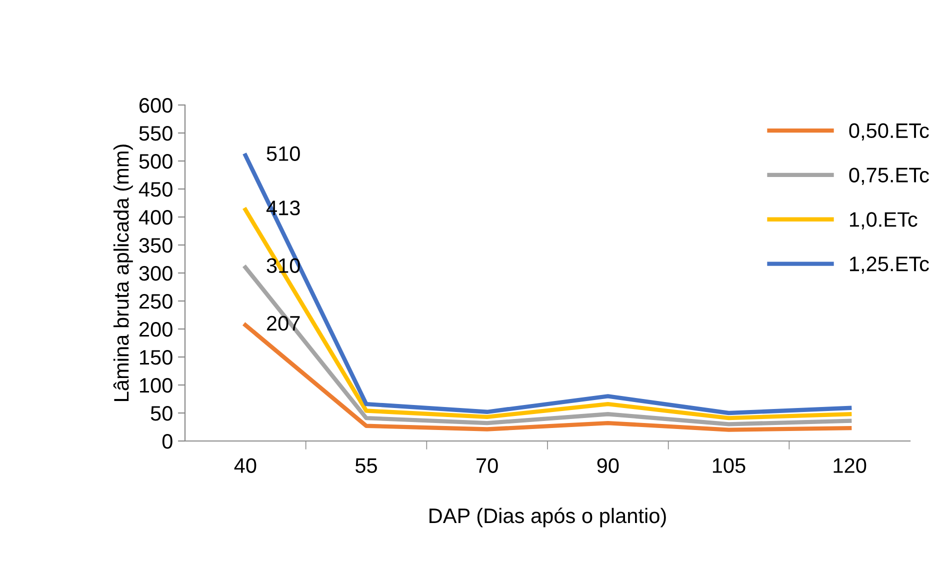 The width and height of the screenshot is (935, 574). I want to click on y-tick-label: 250, so click(155, 301).